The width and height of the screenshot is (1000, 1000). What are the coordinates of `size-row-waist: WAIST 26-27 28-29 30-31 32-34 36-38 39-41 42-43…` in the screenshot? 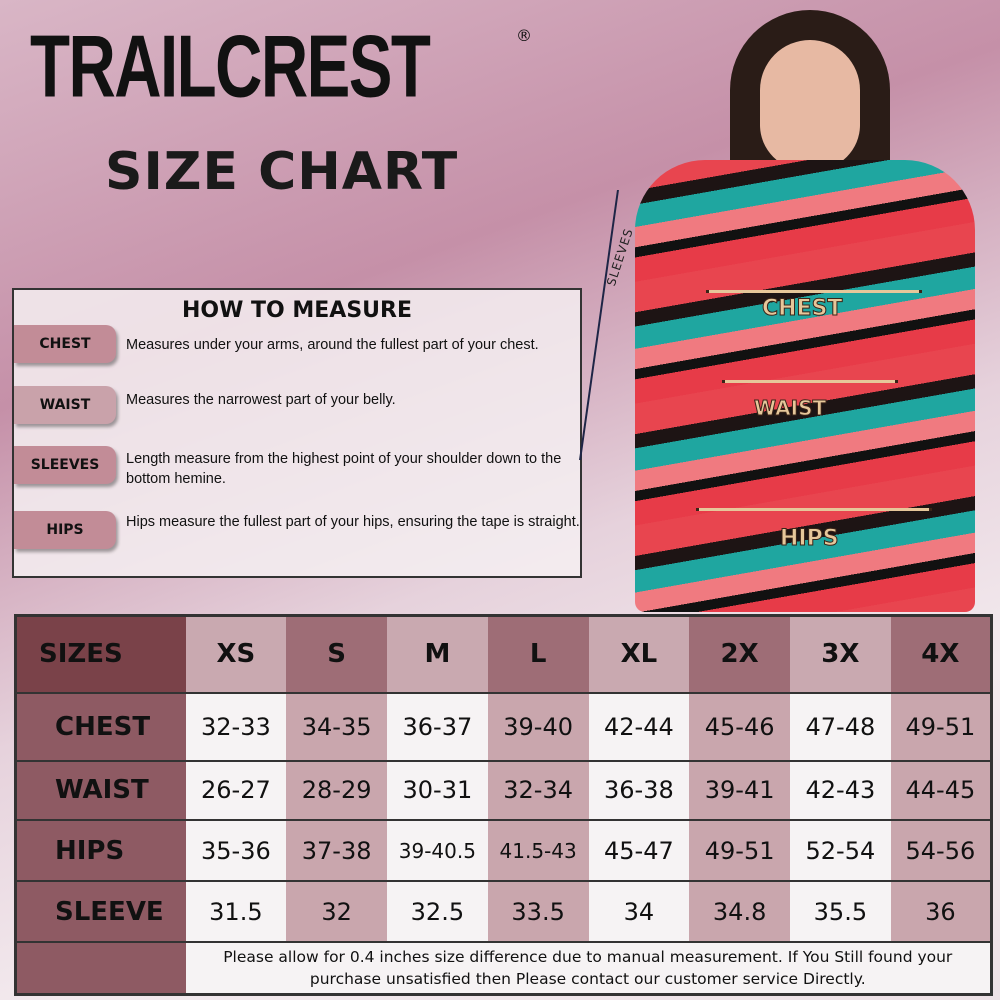 It's located at (503, 791).